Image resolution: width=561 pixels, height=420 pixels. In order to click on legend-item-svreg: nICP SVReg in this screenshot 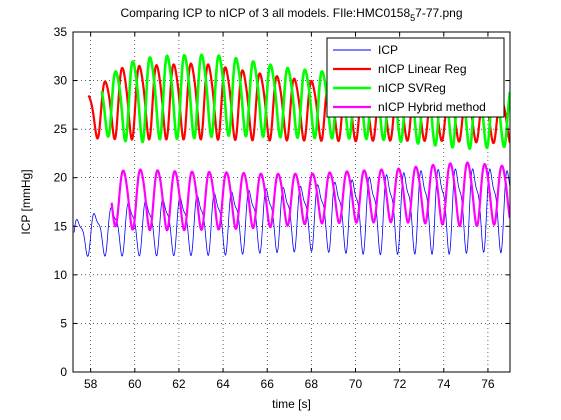, I will do `click(389, 88)`.